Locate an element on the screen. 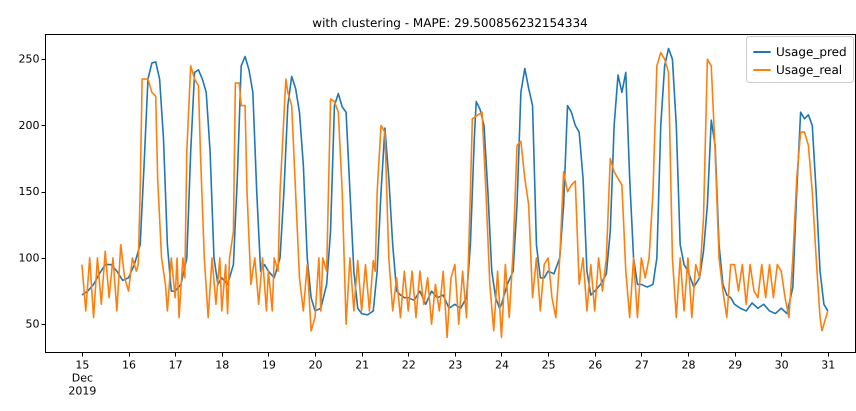 The height and width of the screenshot is (411, 856). y-tick-label: 50 is located at coordinates (33, 324).